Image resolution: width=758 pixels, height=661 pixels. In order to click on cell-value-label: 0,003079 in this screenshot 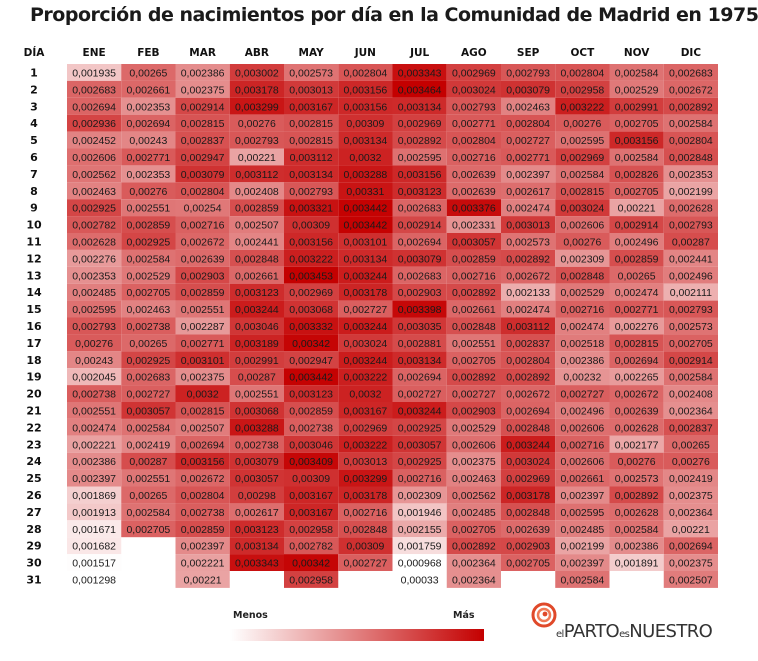, I will do `click(528, 90)`.